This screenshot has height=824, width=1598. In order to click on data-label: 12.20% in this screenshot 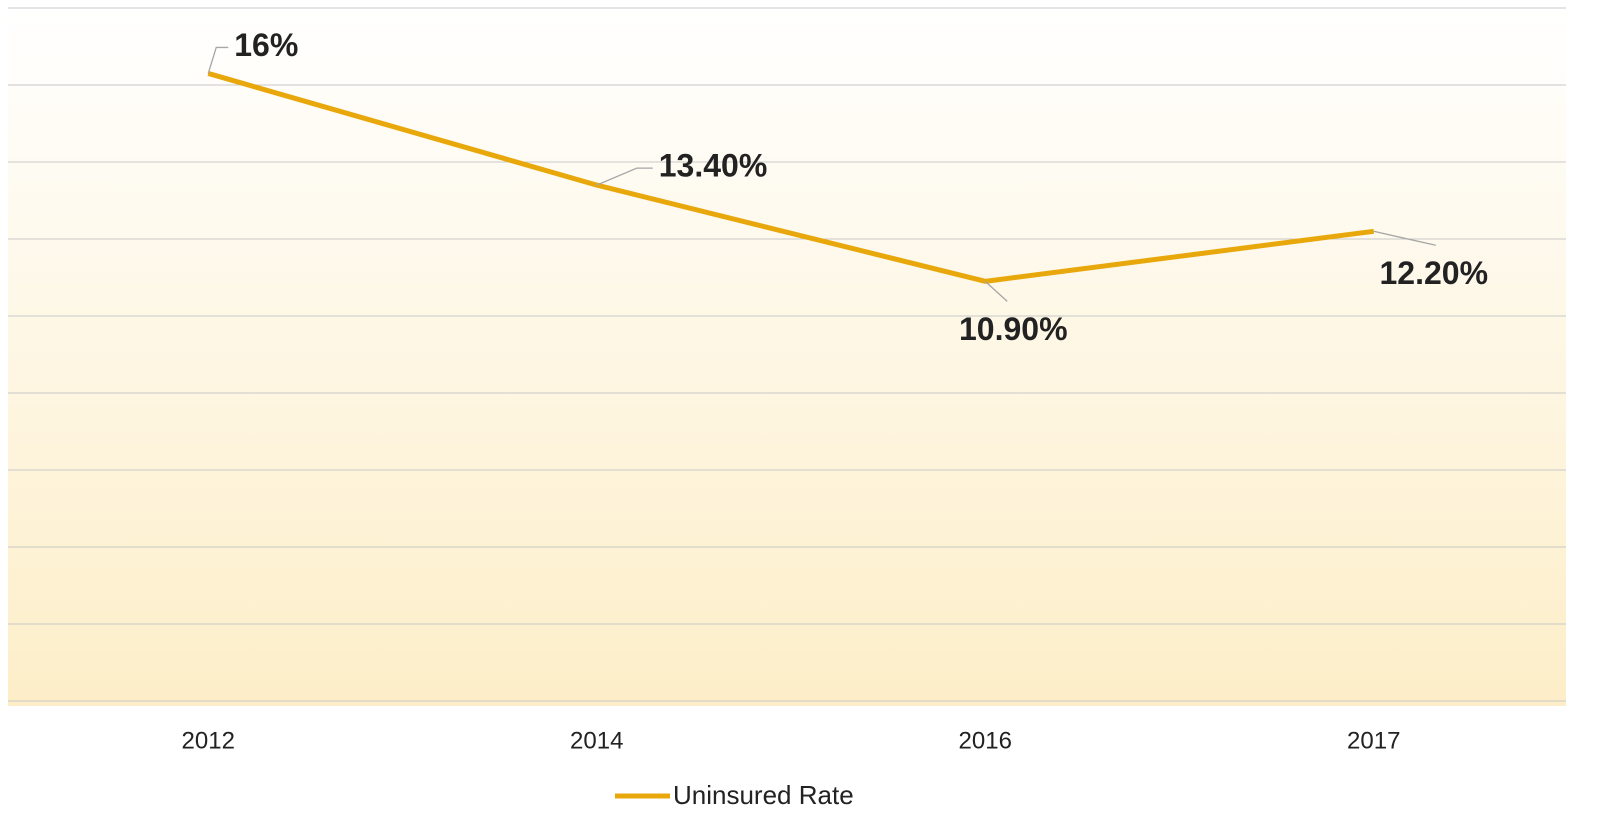, I will do `click(1433, 273)`.